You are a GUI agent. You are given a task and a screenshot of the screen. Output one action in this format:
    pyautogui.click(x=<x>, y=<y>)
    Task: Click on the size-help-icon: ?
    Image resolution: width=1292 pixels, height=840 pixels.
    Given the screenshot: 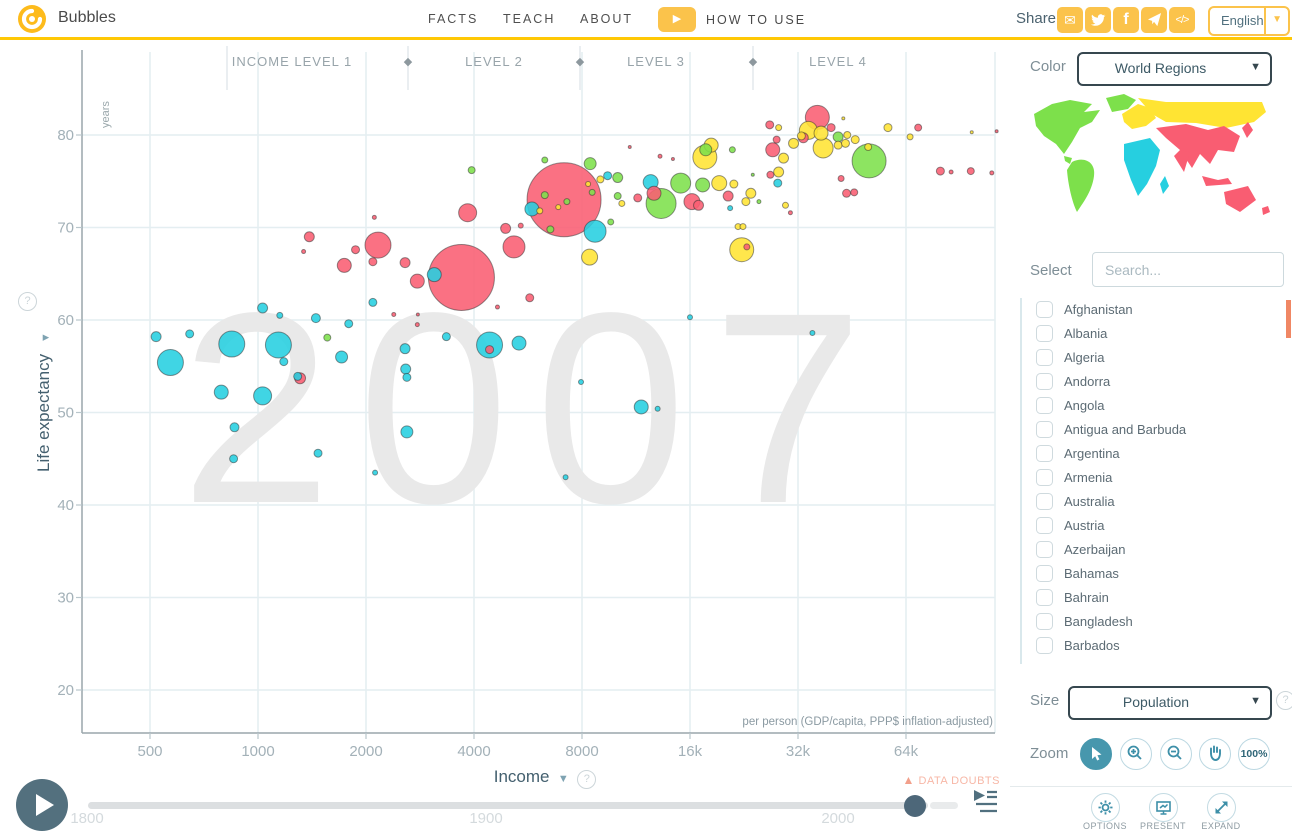 What is the action you would take?
    pyautogui.click(x=1284, y=700)
    